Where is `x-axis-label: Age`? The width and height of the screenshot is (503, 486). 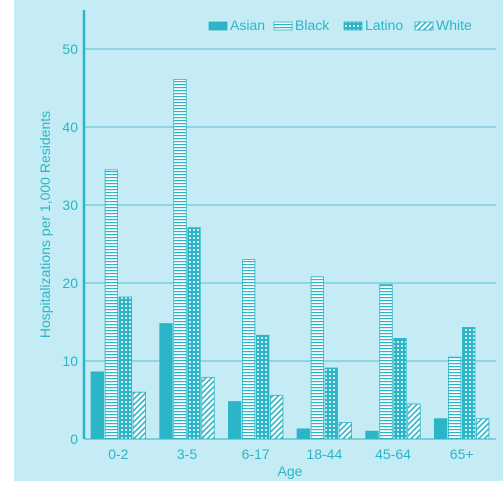
x-axis-label: Age is located at coordinates (290, 471).